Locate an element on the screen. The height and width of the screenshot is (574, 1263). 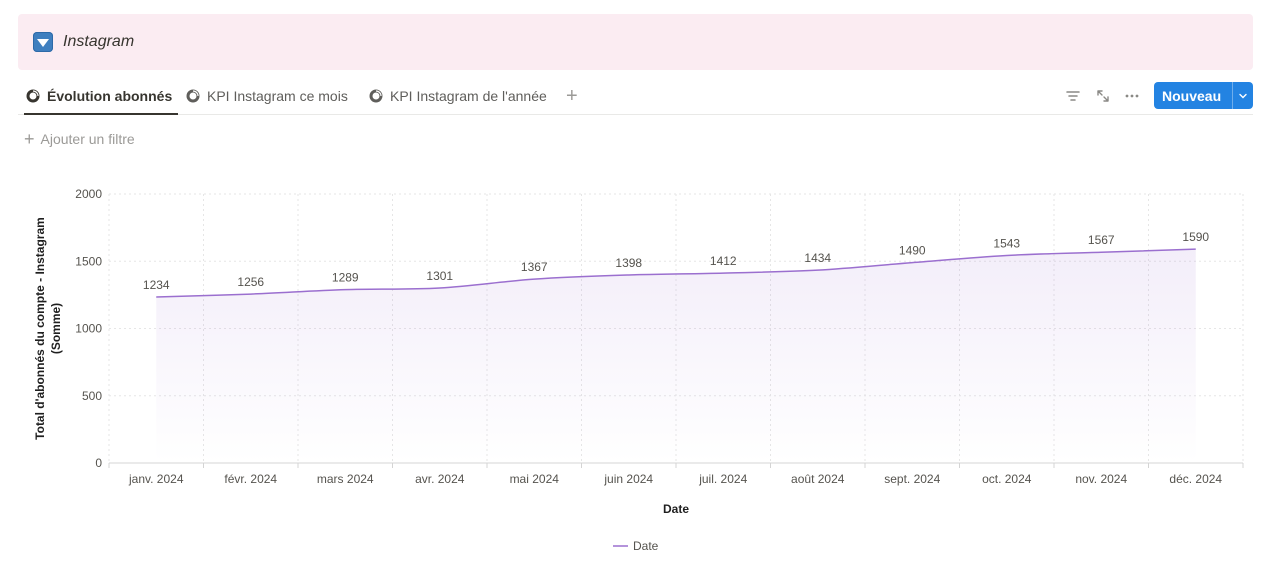
more-horizontal-icon is located at coordinates (1132, 96).